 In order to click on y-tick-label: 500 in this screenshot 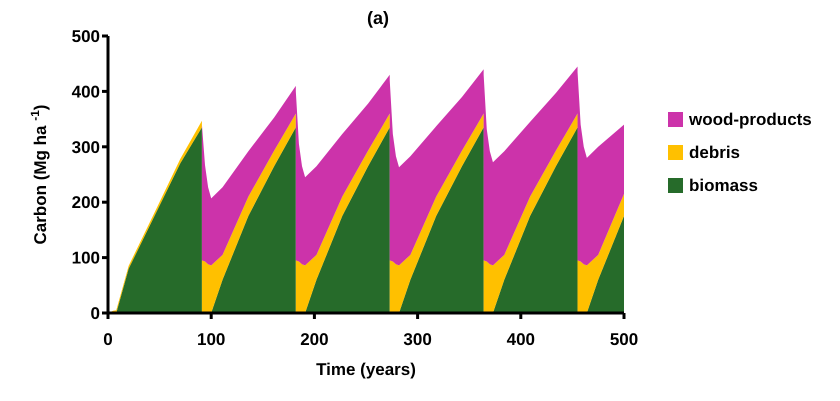, I will do `click(86, 36)`.